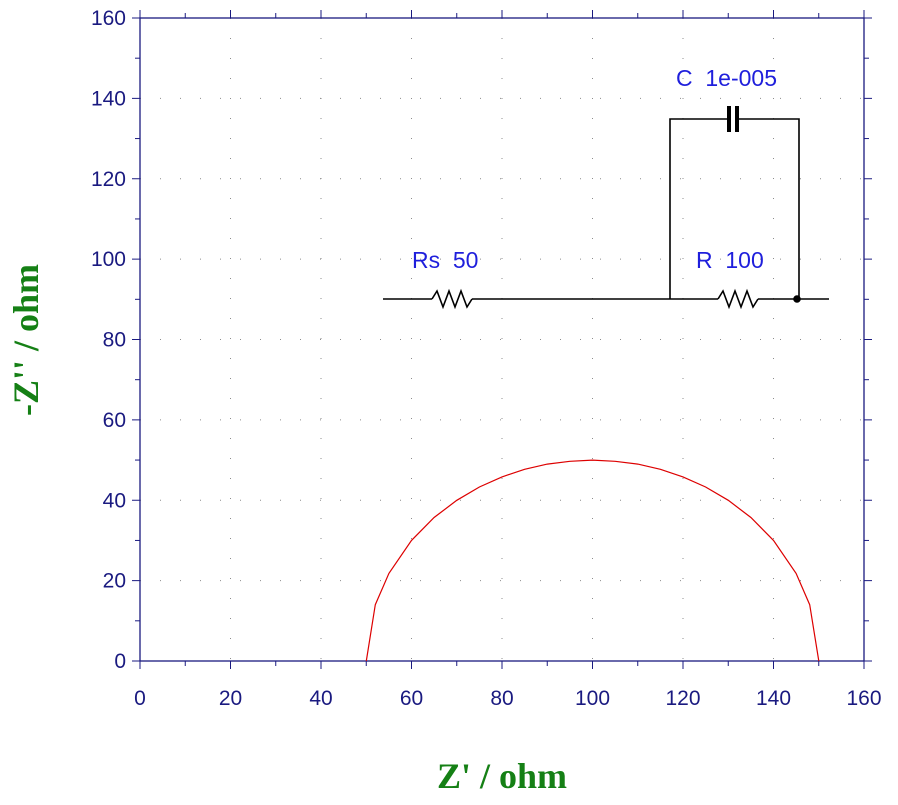 This screenshot has width=898, height=805. Describe the element at coordinates (26, 340) in the screenshot. I see `y-axis-title: -Z'' / ohm` at that location.